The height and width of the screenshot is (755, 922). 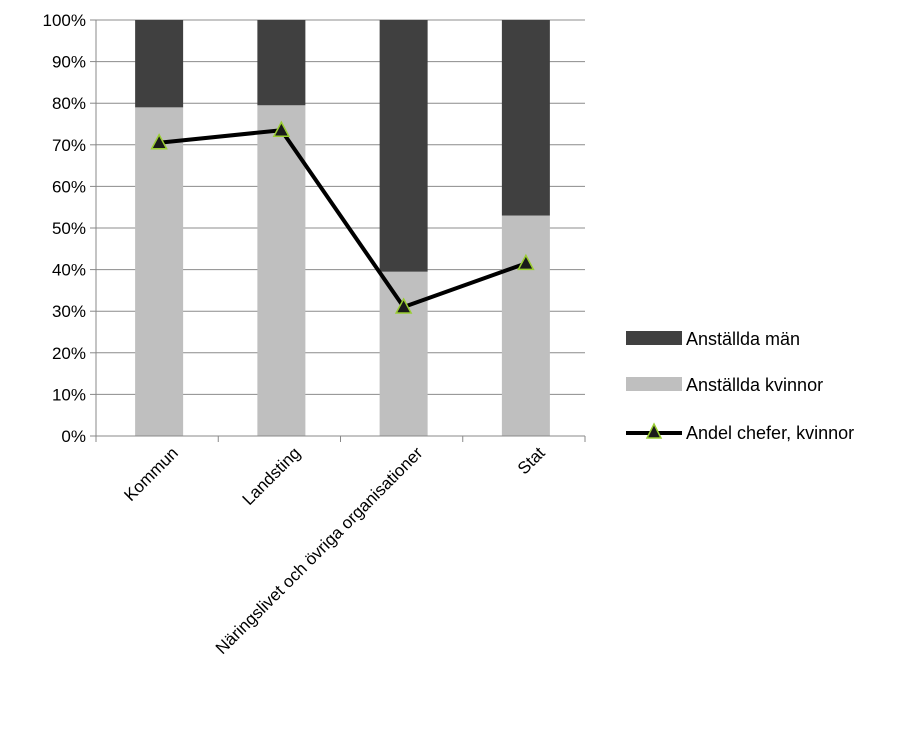 What do you see at coordinates (69, 103) in the screenshot?
I see `y-tick-label: 80%` at bounding box center [69, 103].